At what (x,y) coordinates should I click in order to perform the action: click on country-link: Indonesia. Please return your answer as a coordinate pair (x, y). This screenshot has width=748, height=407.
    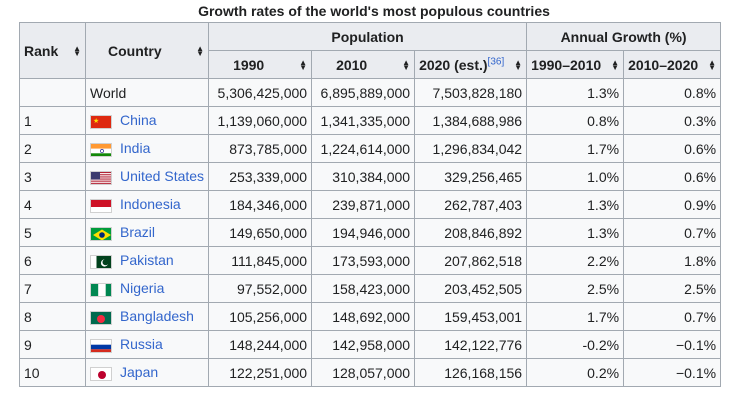
    Looking at the image, I should click on (150, 204).